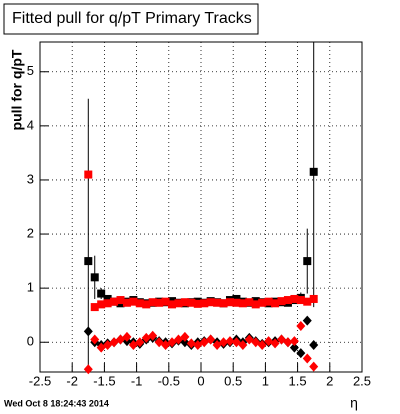  I want to click on x-tick-label: 0, so click(200, 380).